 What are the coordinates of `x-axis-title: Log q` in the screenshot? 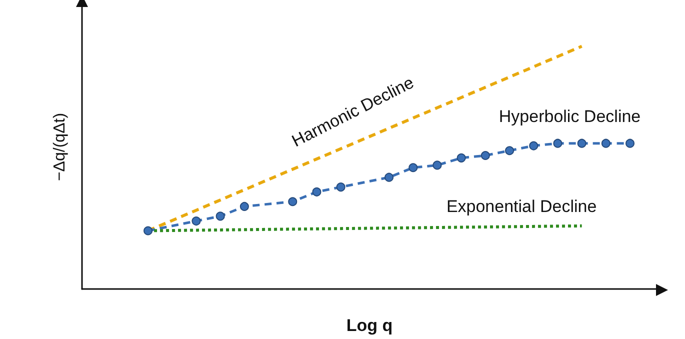 It's located at (369, 325).